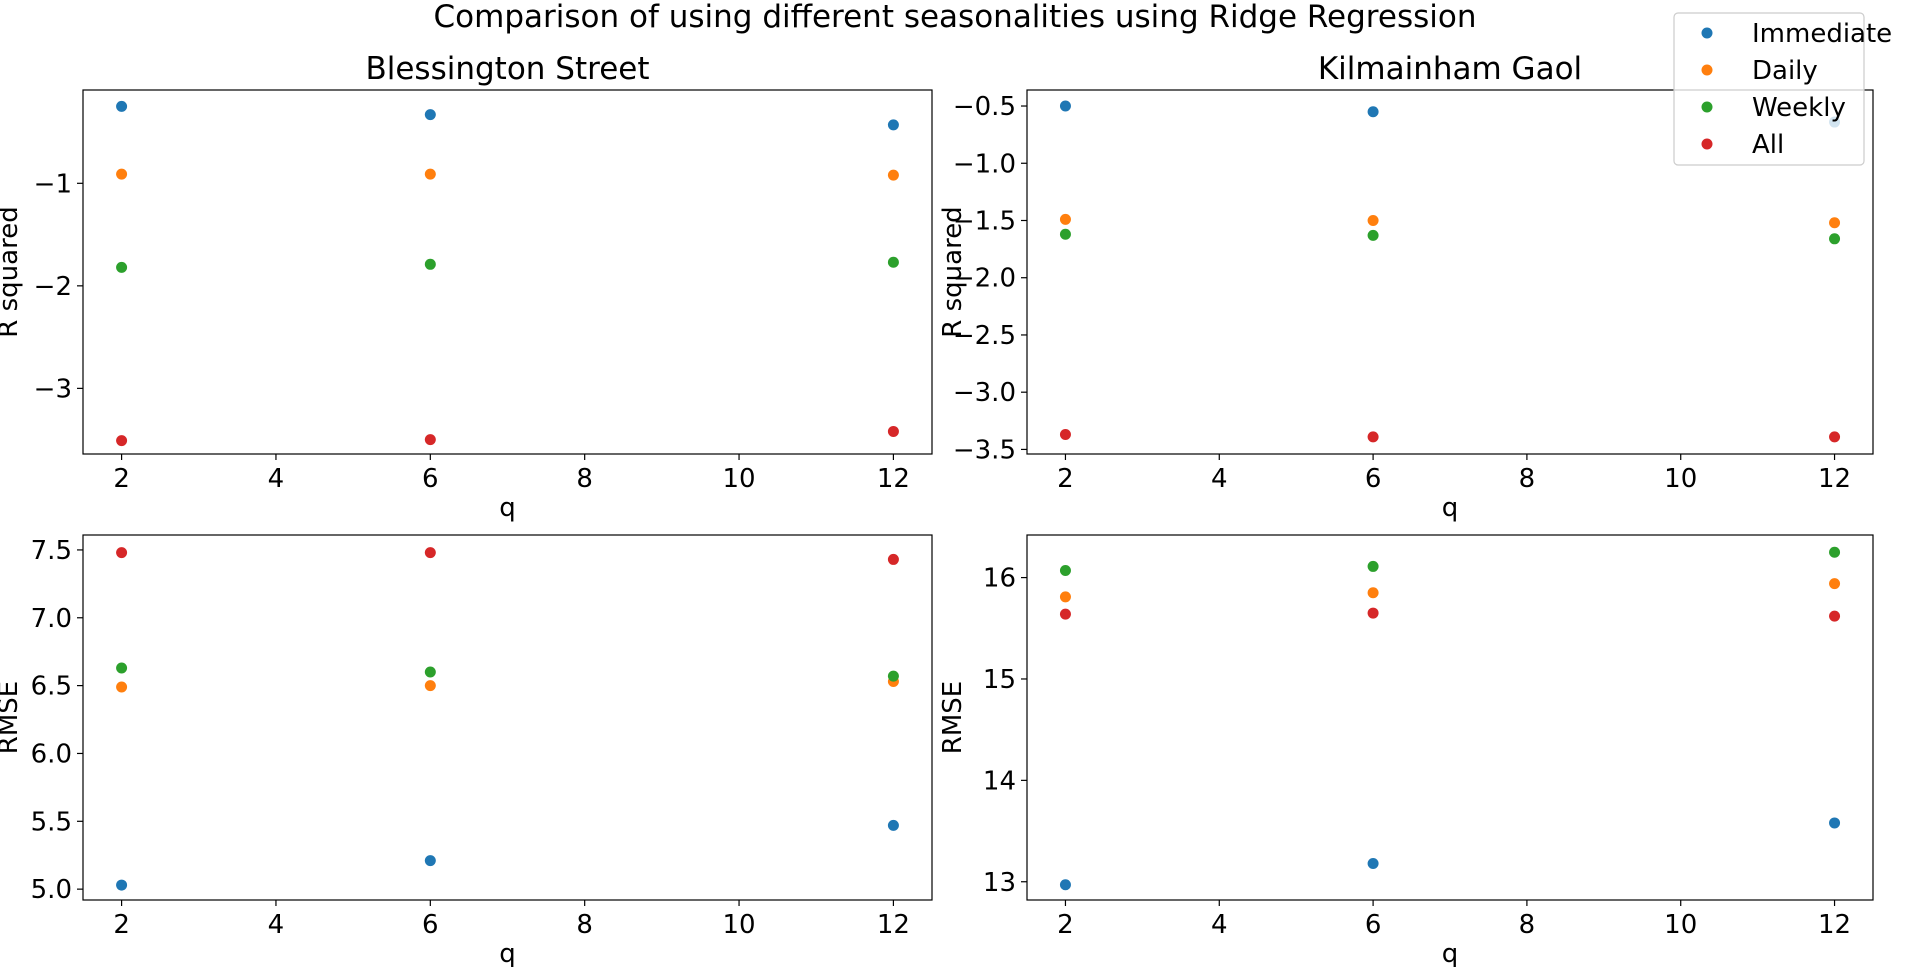 Image resolution: width=1910 pixels, height=967 pixels. What do you see at coordinates (999, 579) in the screenshot?
I see `y-tick-label: 16` at bounding box center [999, 579].